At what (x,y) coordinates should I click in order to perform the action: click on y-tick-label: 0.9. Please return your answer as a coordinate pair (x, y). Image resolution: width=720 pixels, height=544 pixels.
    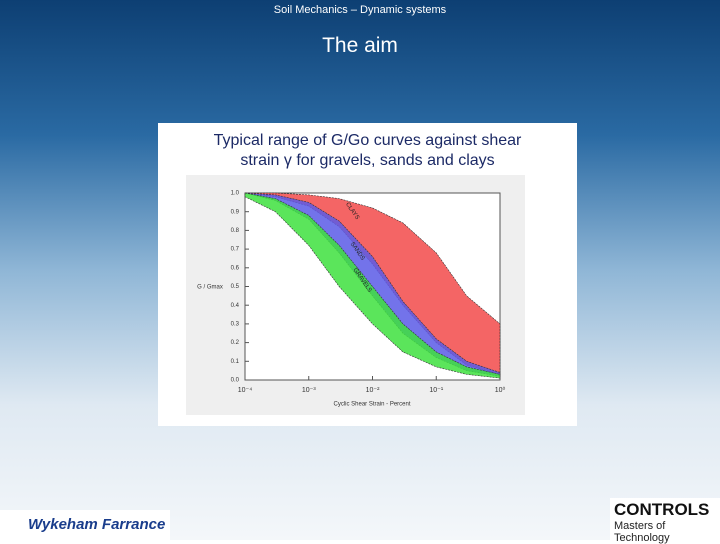
    Looking at the image, I should click on (235, 212).